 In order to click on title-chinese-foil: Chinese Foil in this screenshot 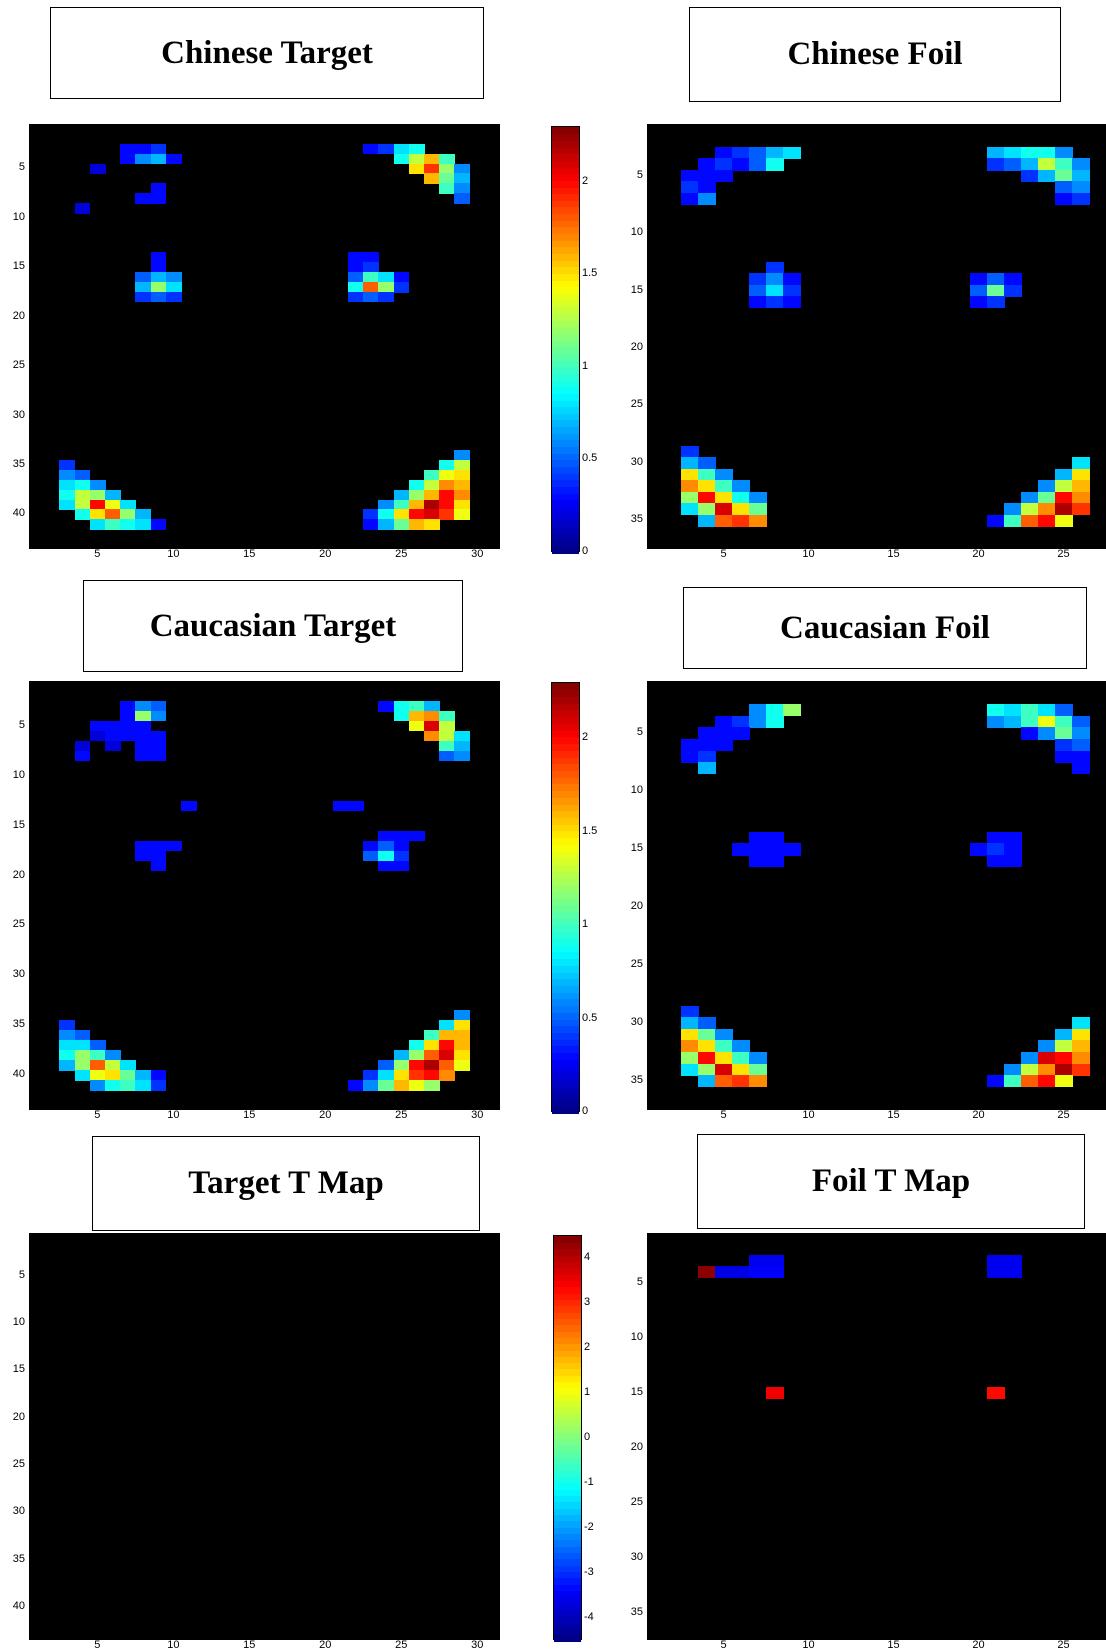, I will do `click(875, 54)`.